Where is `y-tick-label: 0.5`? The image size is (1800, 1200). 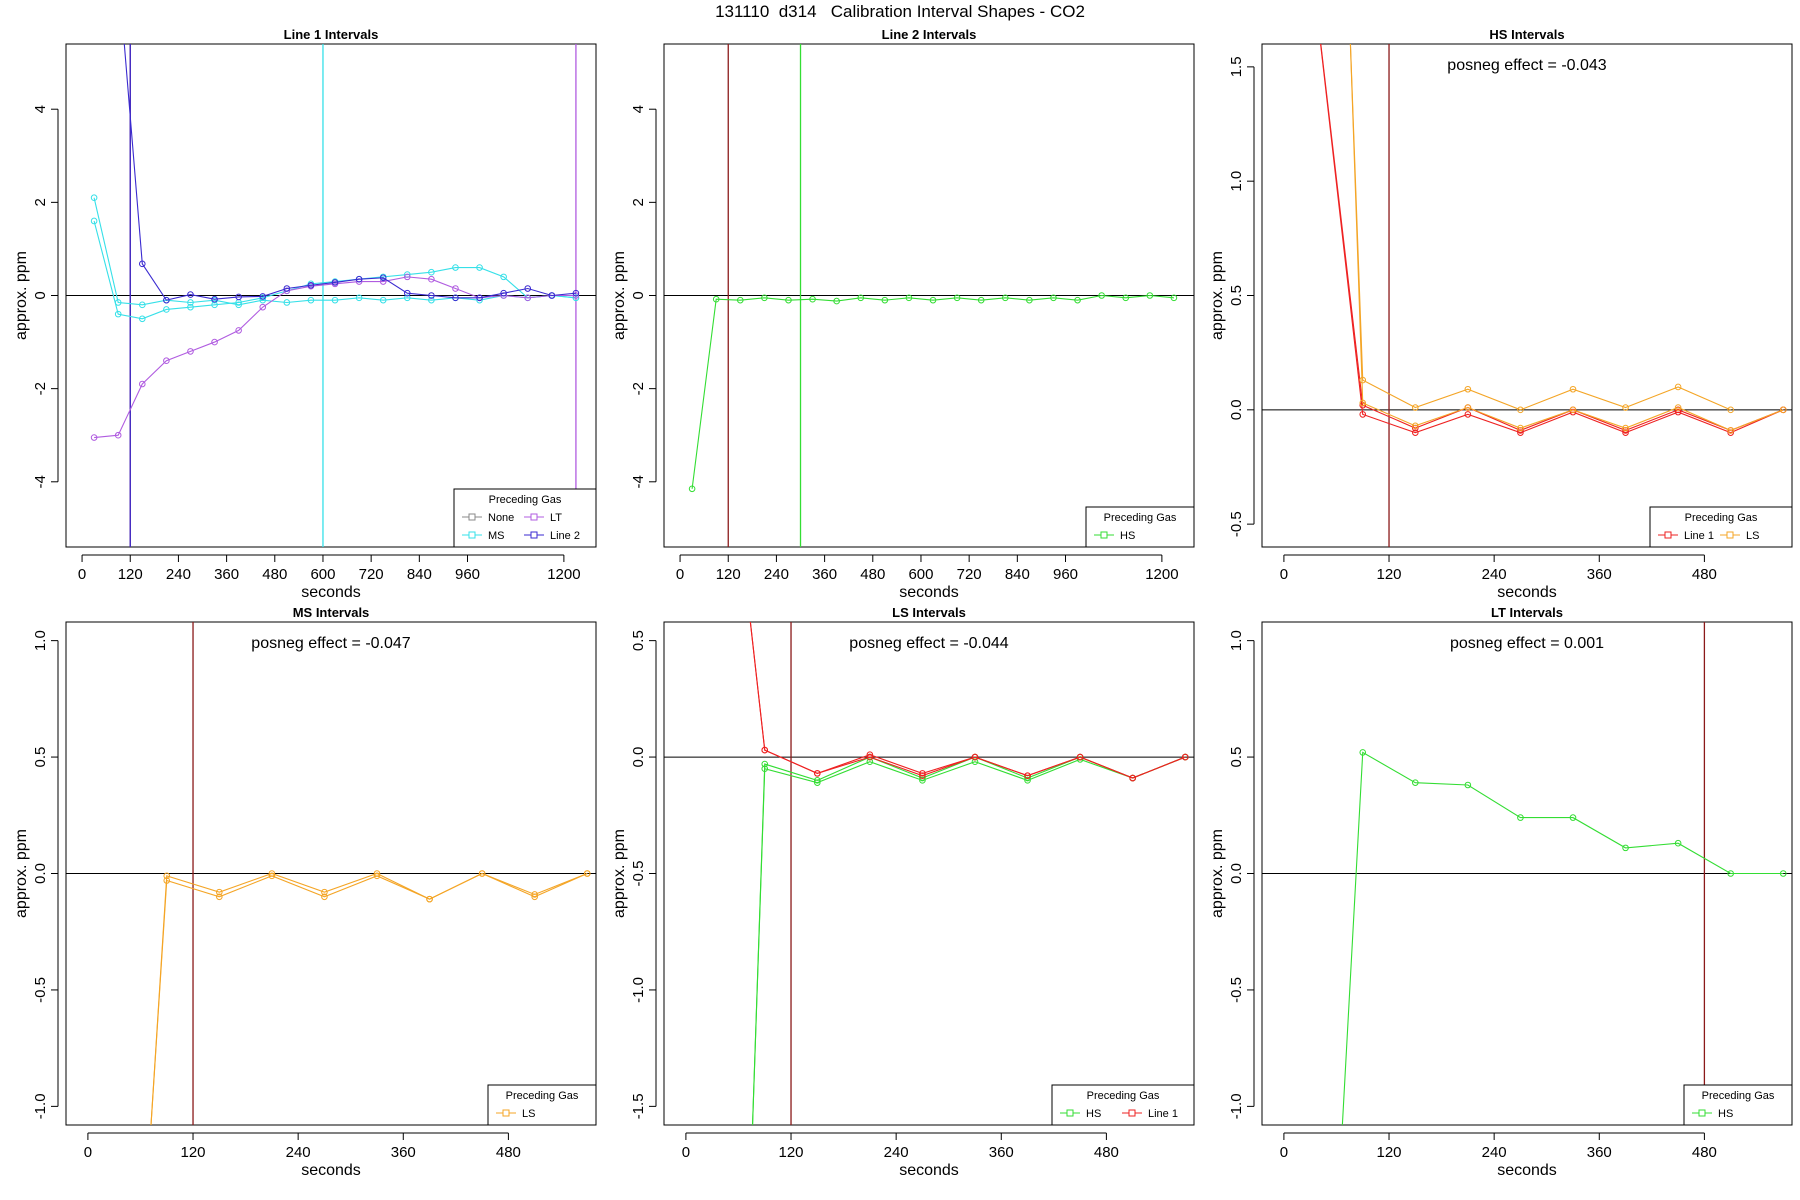
y-tick-label: 0.5 is located at coordinates (1236, 295).